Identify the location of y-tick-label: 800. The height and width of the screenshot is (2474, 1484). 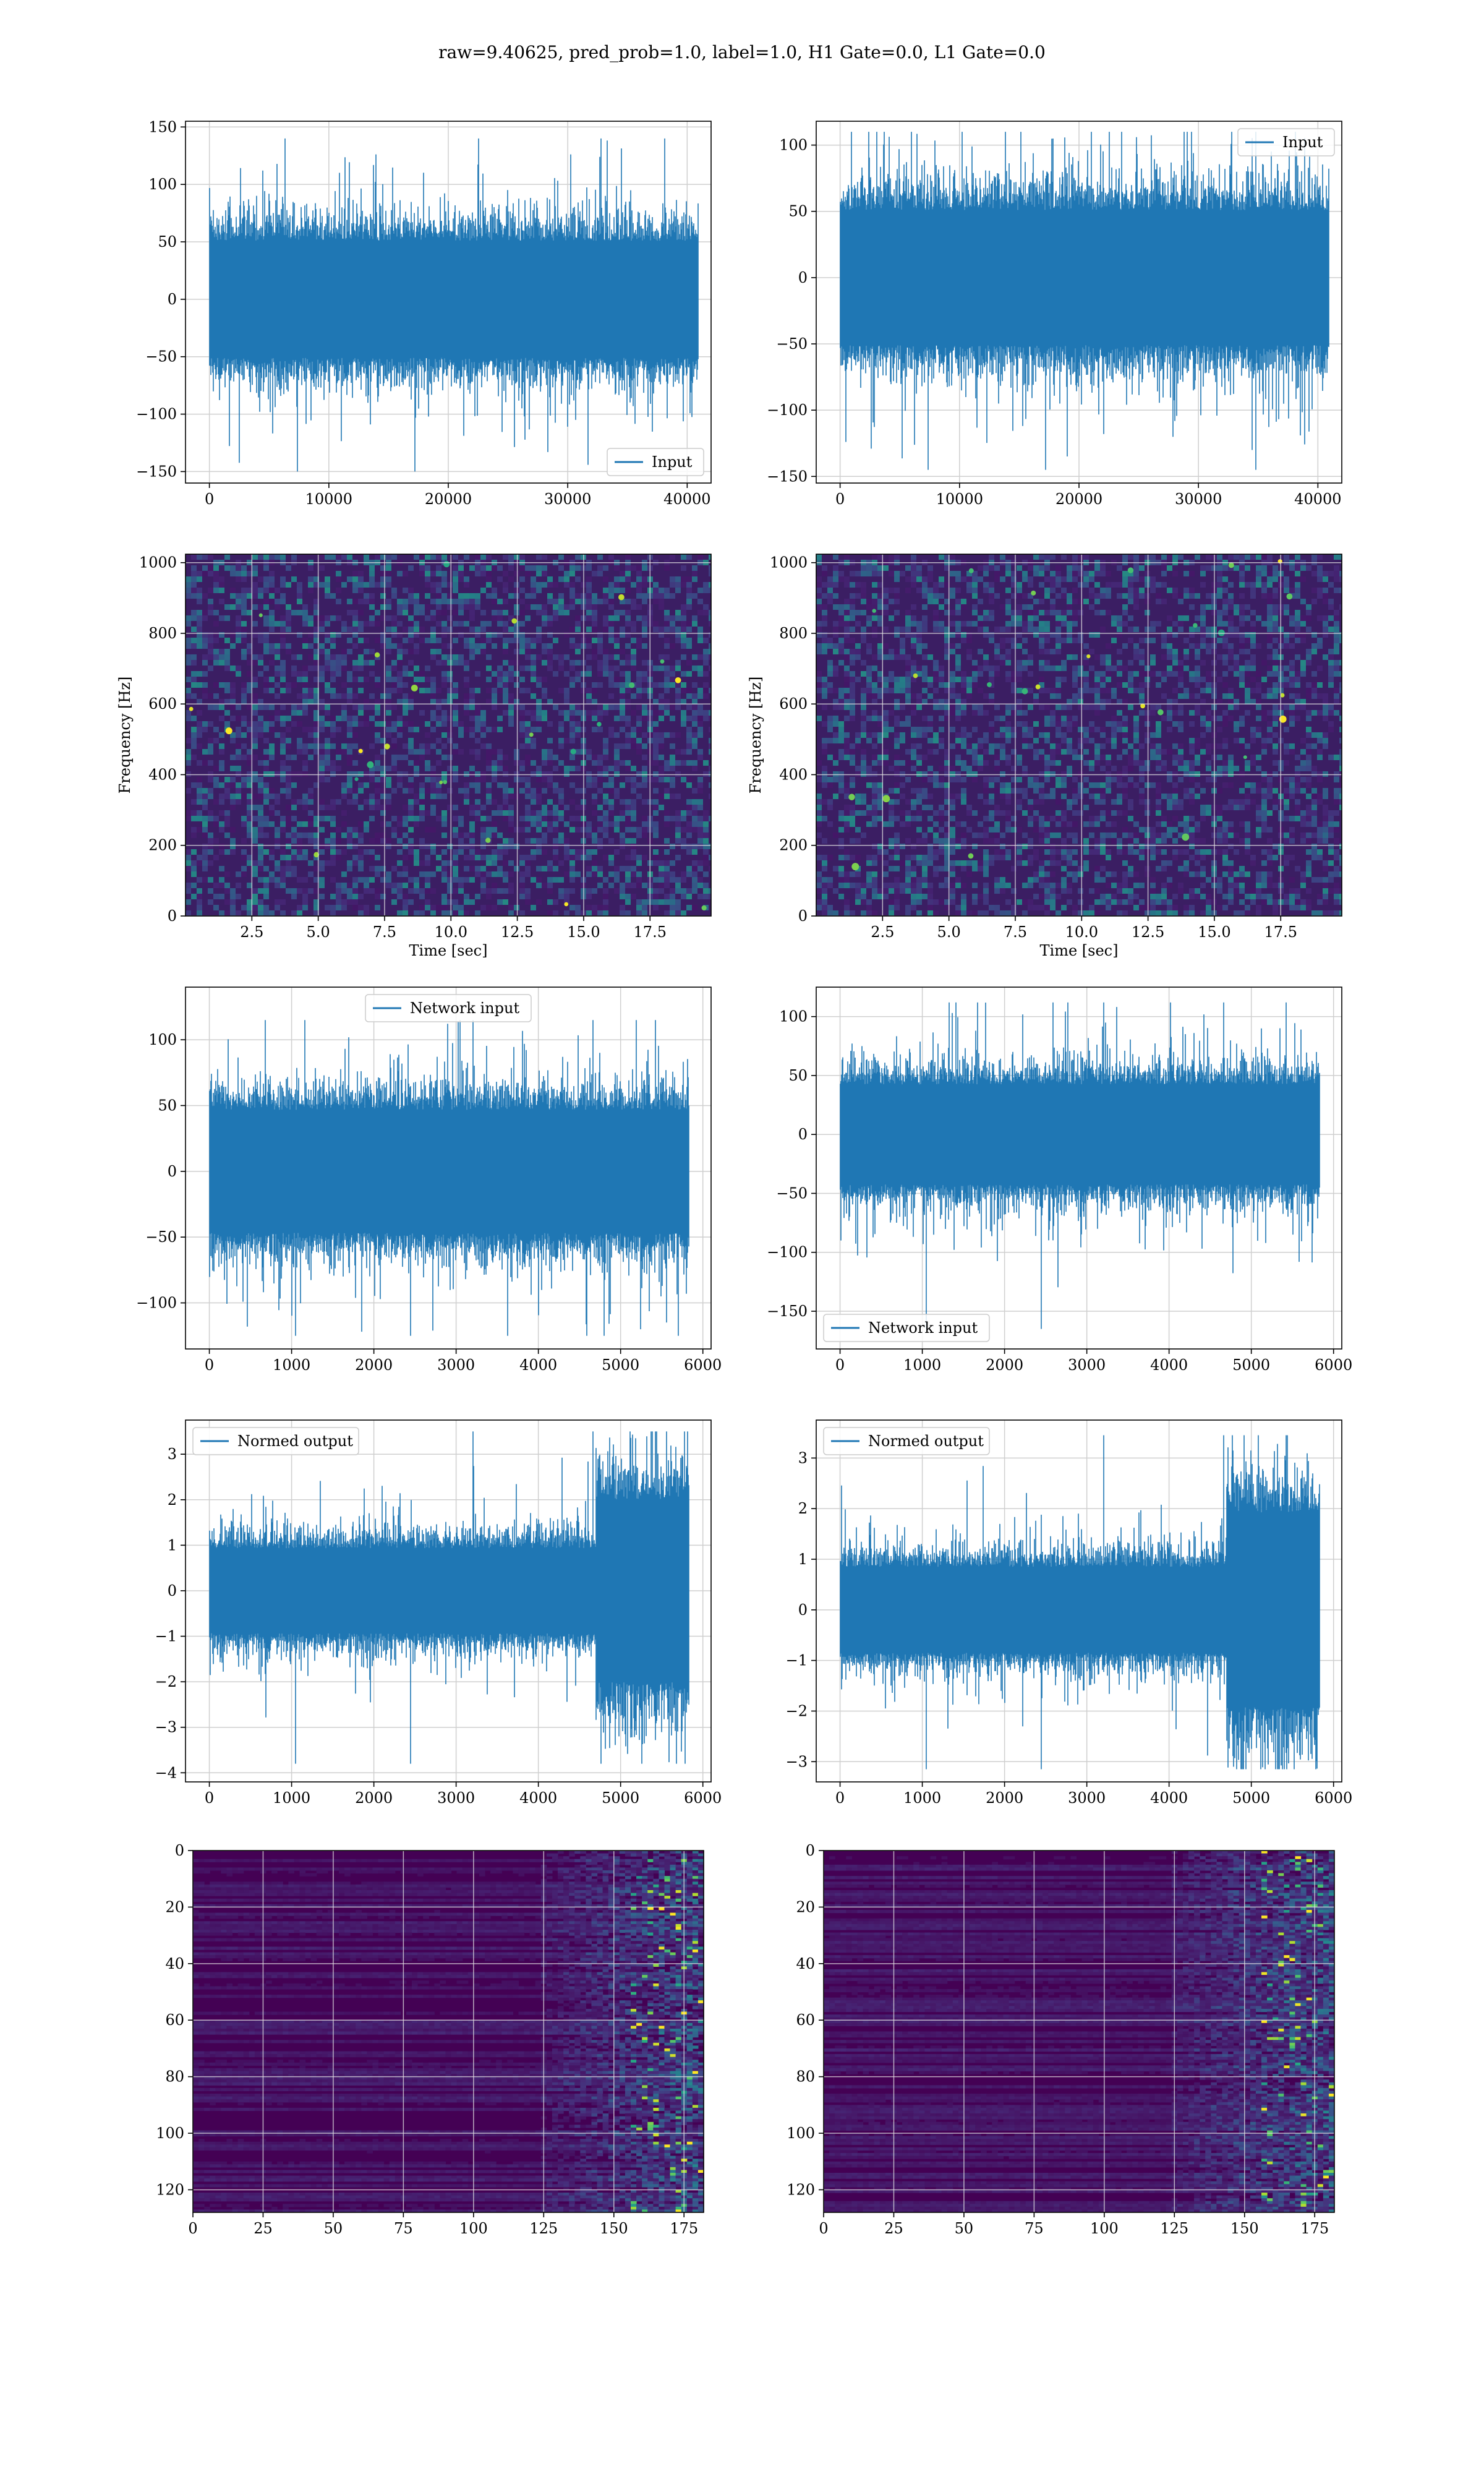
(162, 634).